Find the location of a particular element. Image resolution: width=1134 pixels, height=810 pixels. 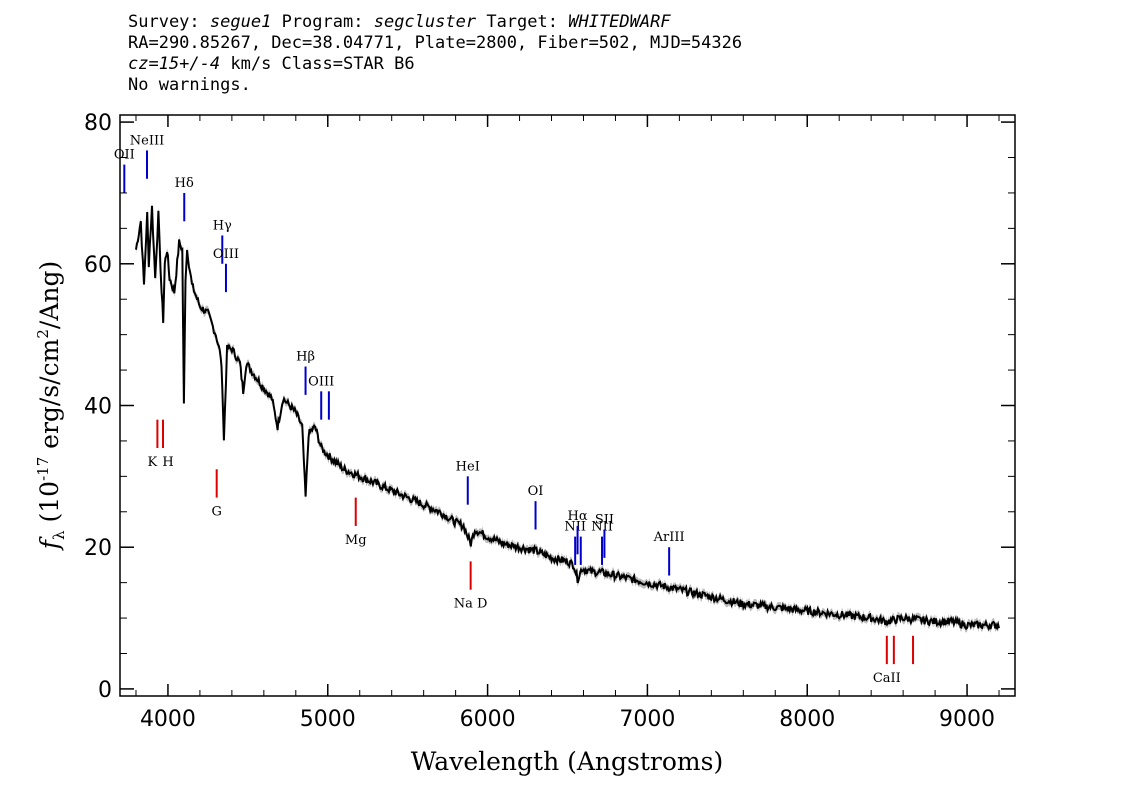

svg-text: fλ (10-17 erg/s/cm2/Ang) is located at coordinates (51, 406).